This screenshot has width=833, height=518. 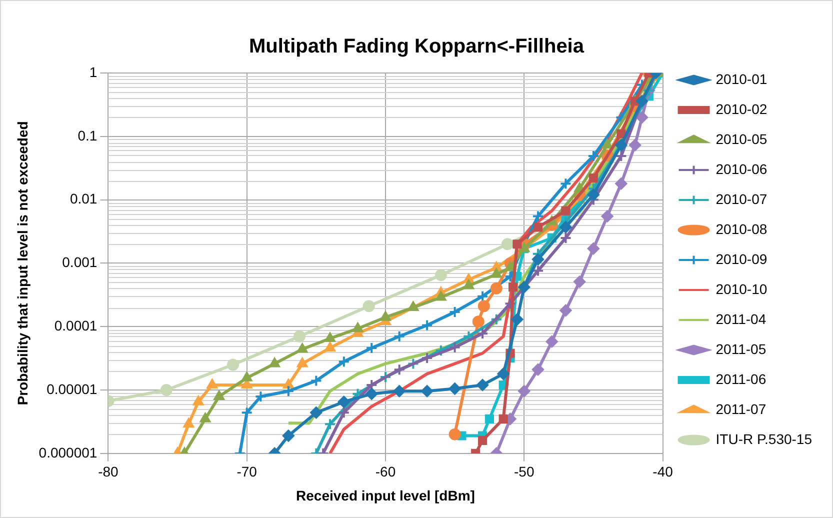 What do you see at coordinates (663, 472) in the screenshot?
I see `x-tick-label: -40` at bounding box center [663, 472].